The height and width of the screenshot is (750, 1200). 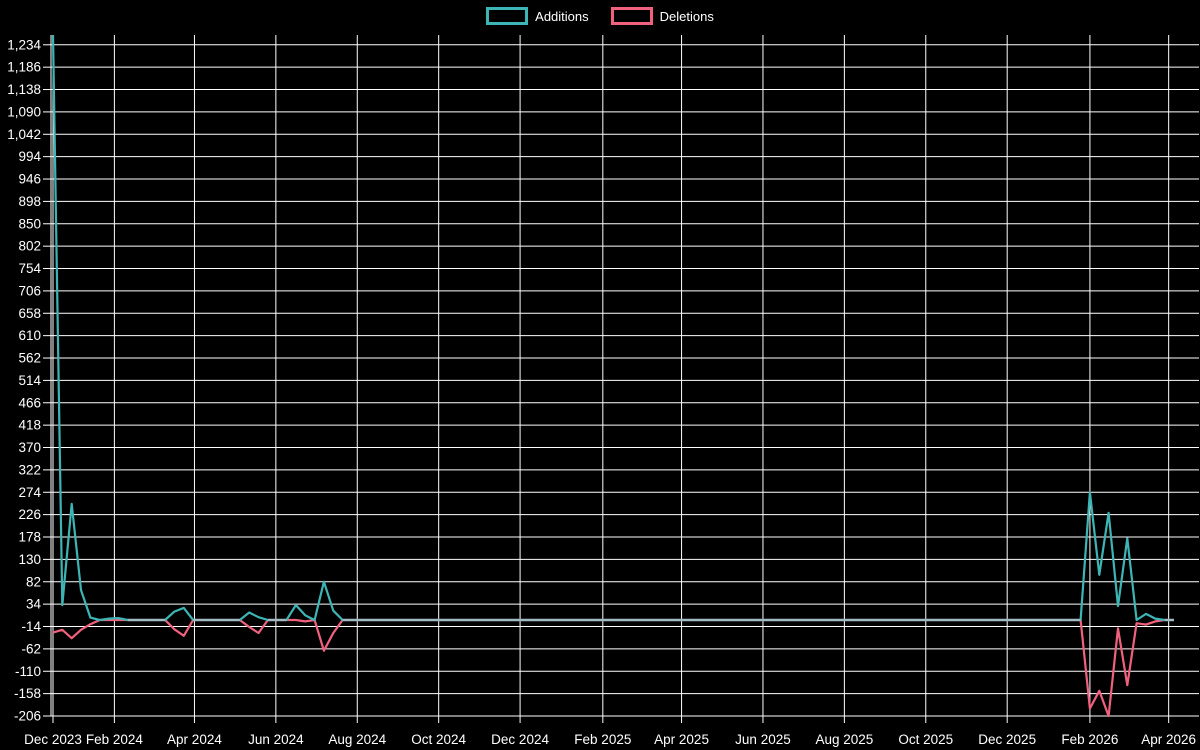 I want to click on y-tick-label: 322, so click(x=29, y=469).